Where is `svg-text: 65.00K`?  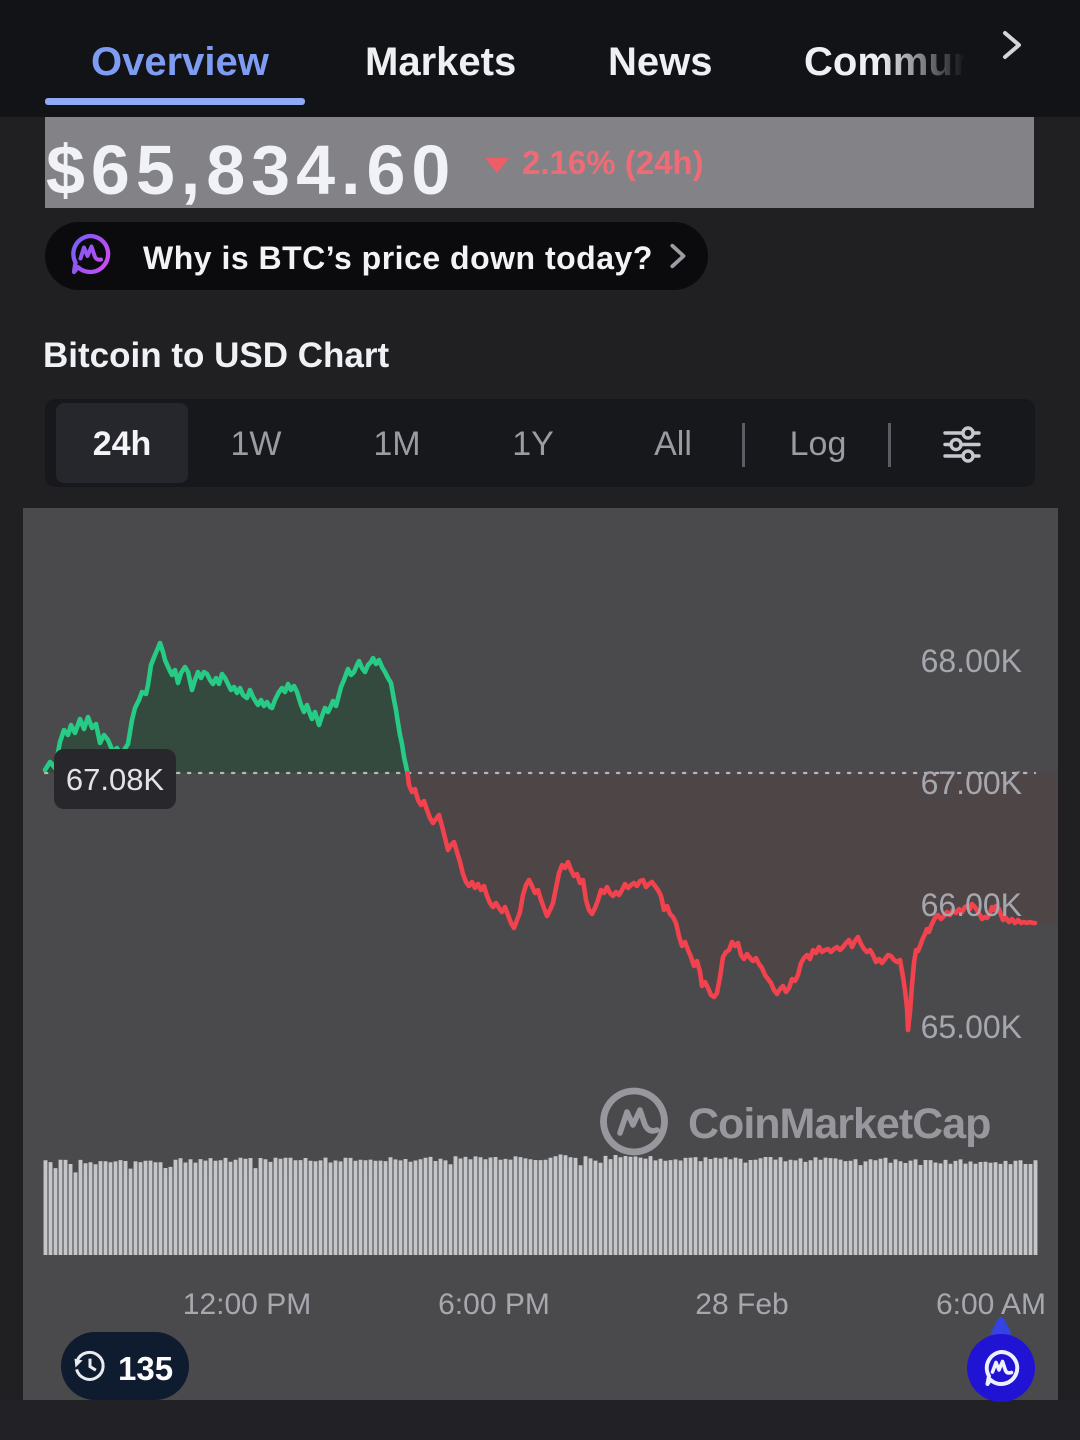 svg-text: 65.00K is located at coordinates (971, 1027).